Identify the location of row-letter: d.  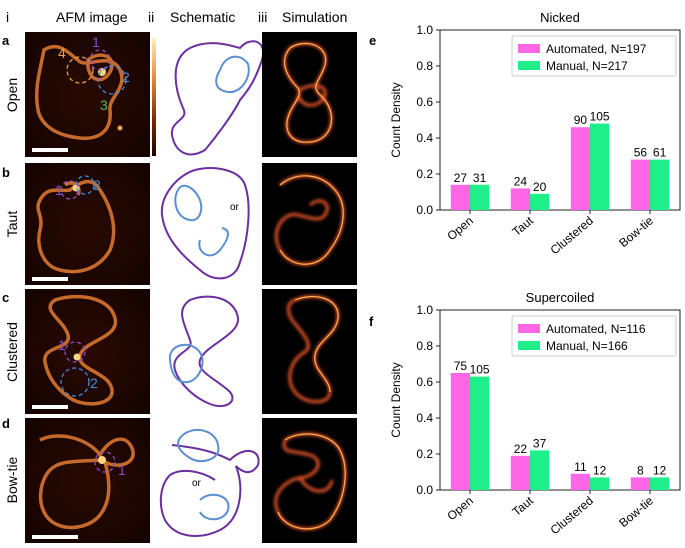
(6, 423).